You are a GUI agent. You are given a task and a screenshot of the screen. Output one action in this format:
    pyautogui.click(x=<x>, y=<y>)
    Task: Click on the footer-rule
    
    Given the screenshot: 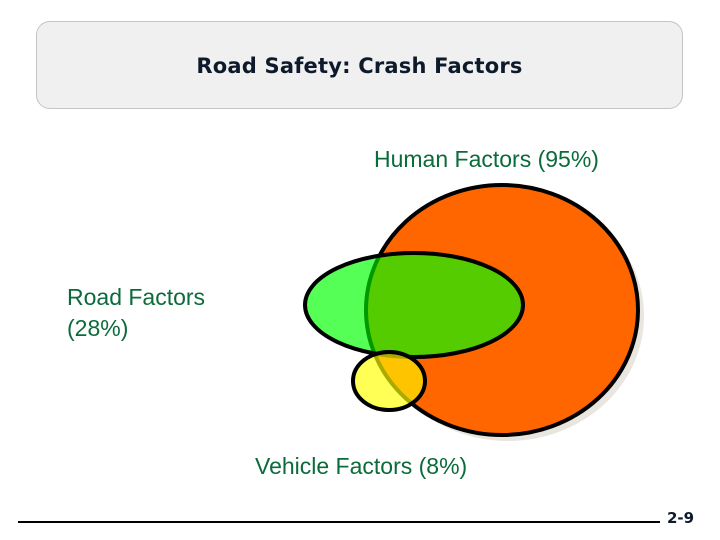 What is the action you would take?
    pyautogui.click(x=339, y=522)
    